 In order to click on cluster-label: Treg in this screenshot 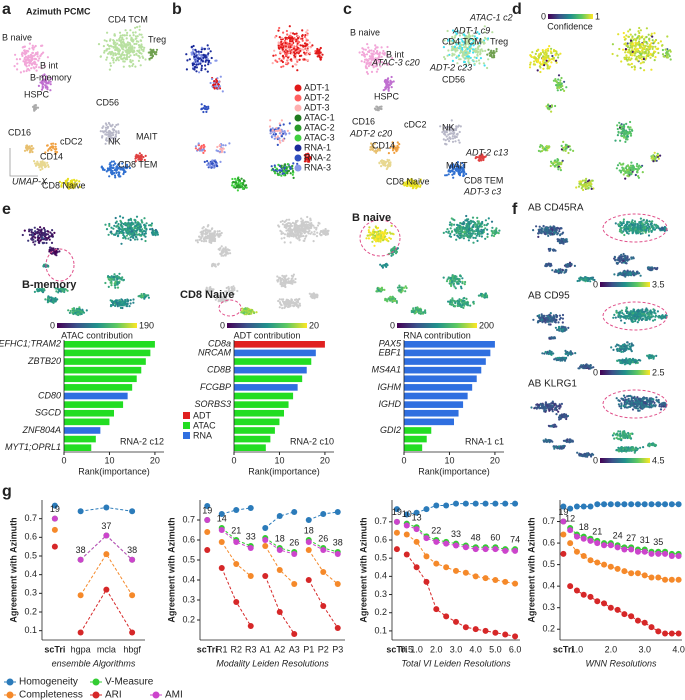, I will do `click(157, 39)`.